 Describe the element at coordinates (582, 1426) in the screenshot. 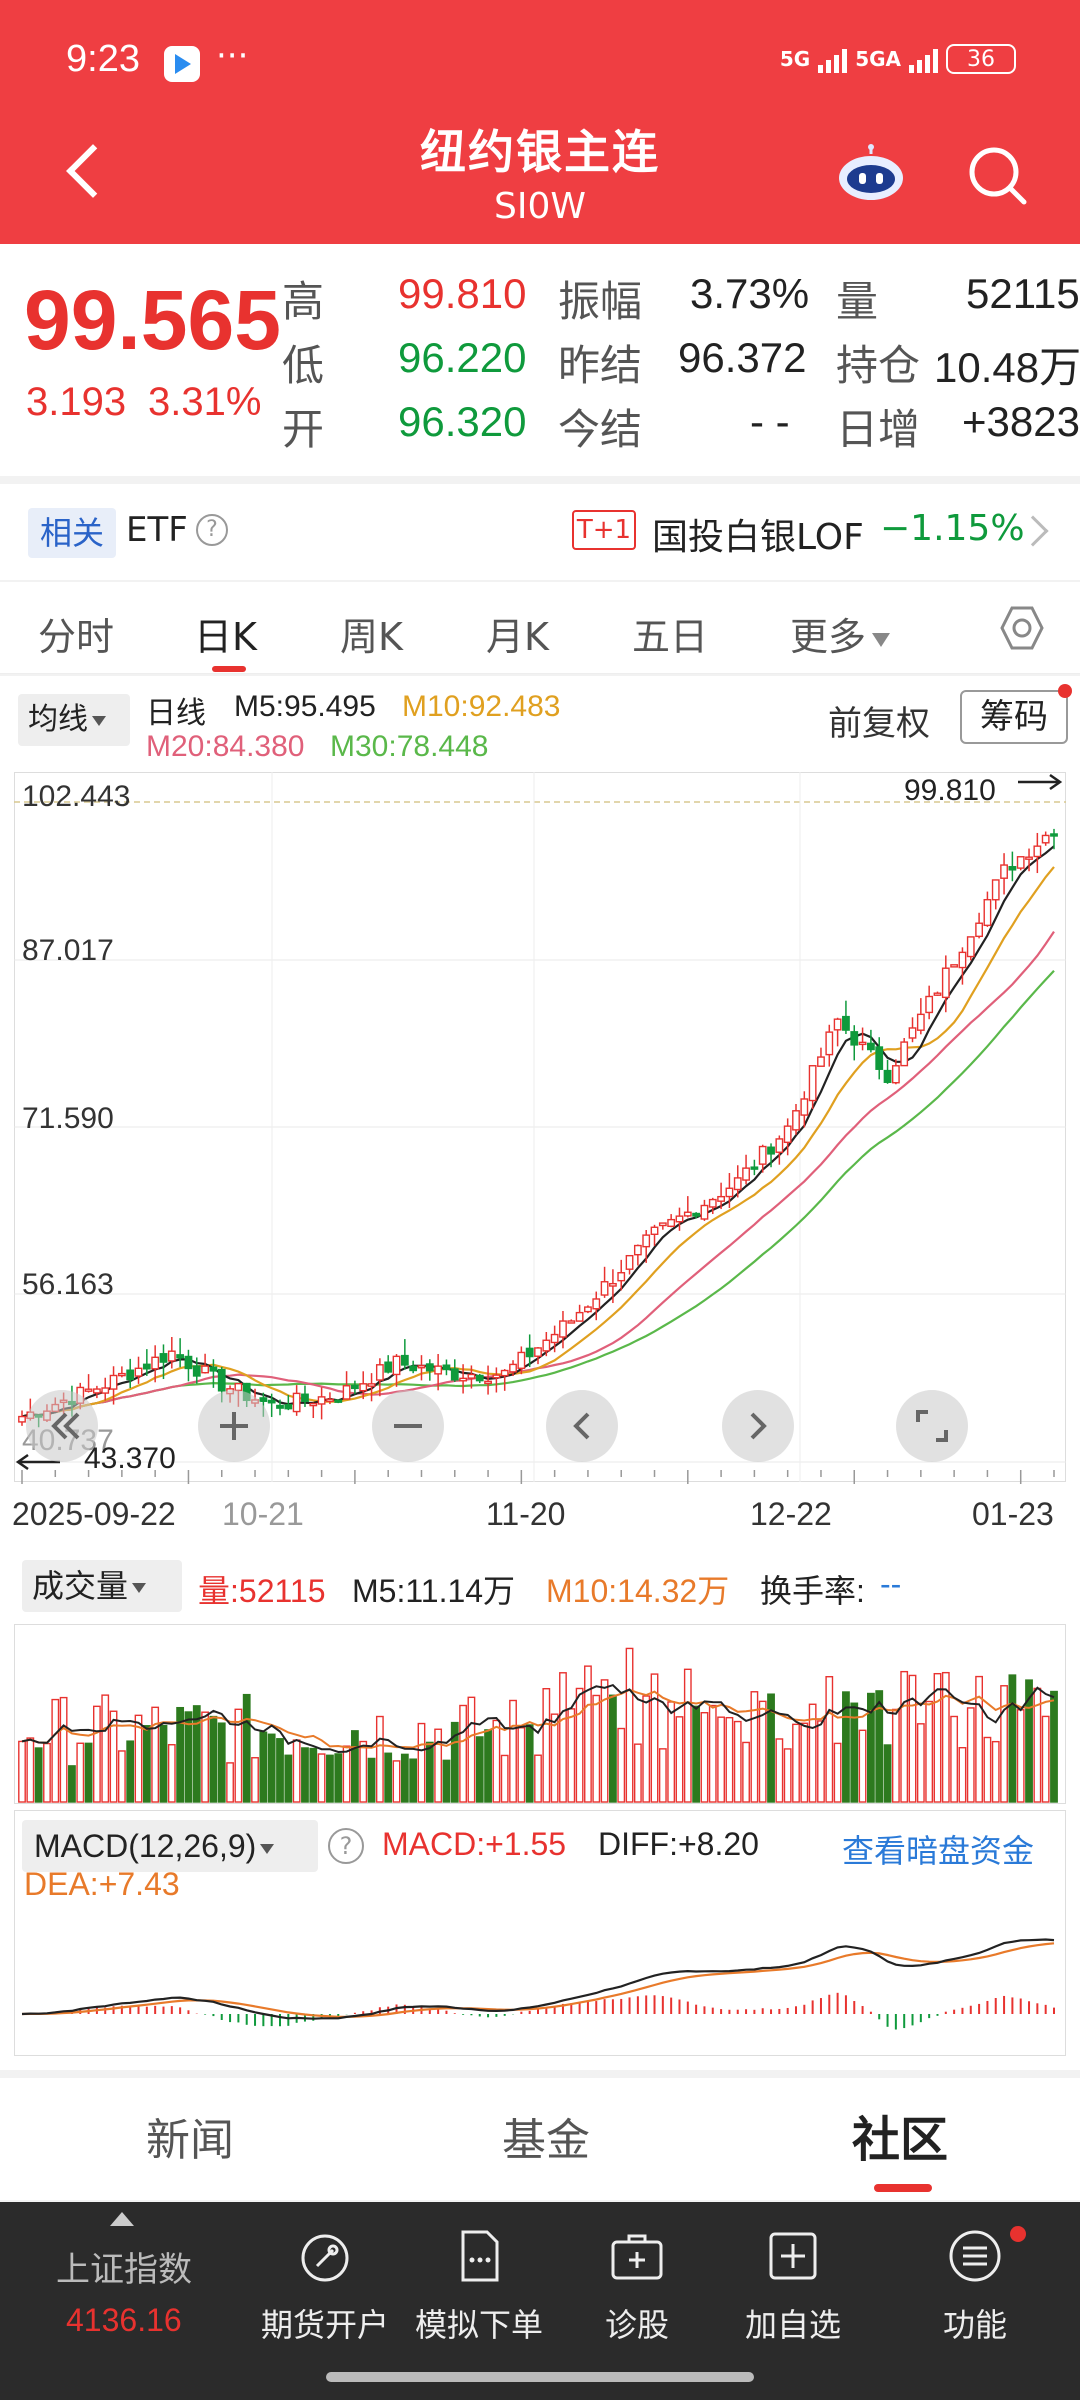

I see `chevron-left-icon` at that location.